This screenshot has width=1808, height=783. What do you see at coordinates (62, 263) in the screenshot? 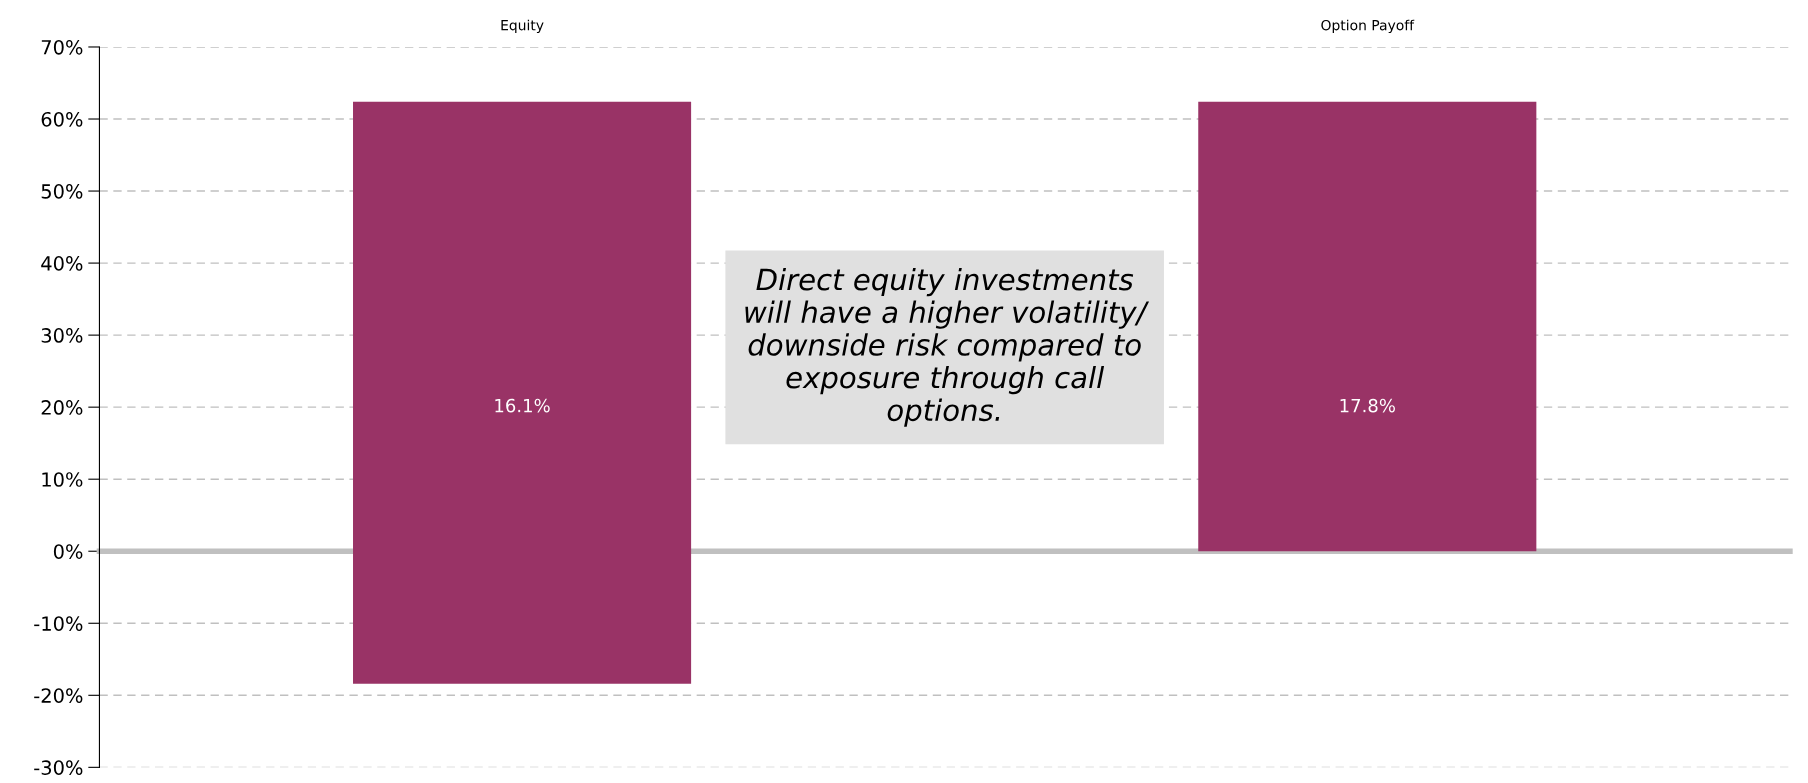
I see `y-tick-label: 40%` at bounding box center [62, 263].